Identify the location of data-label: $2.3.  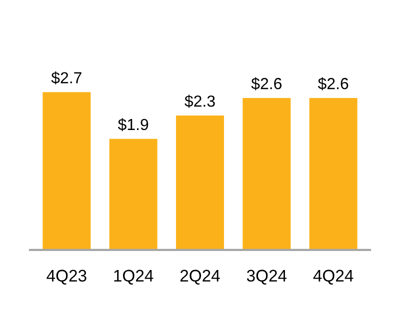
(199, 101).